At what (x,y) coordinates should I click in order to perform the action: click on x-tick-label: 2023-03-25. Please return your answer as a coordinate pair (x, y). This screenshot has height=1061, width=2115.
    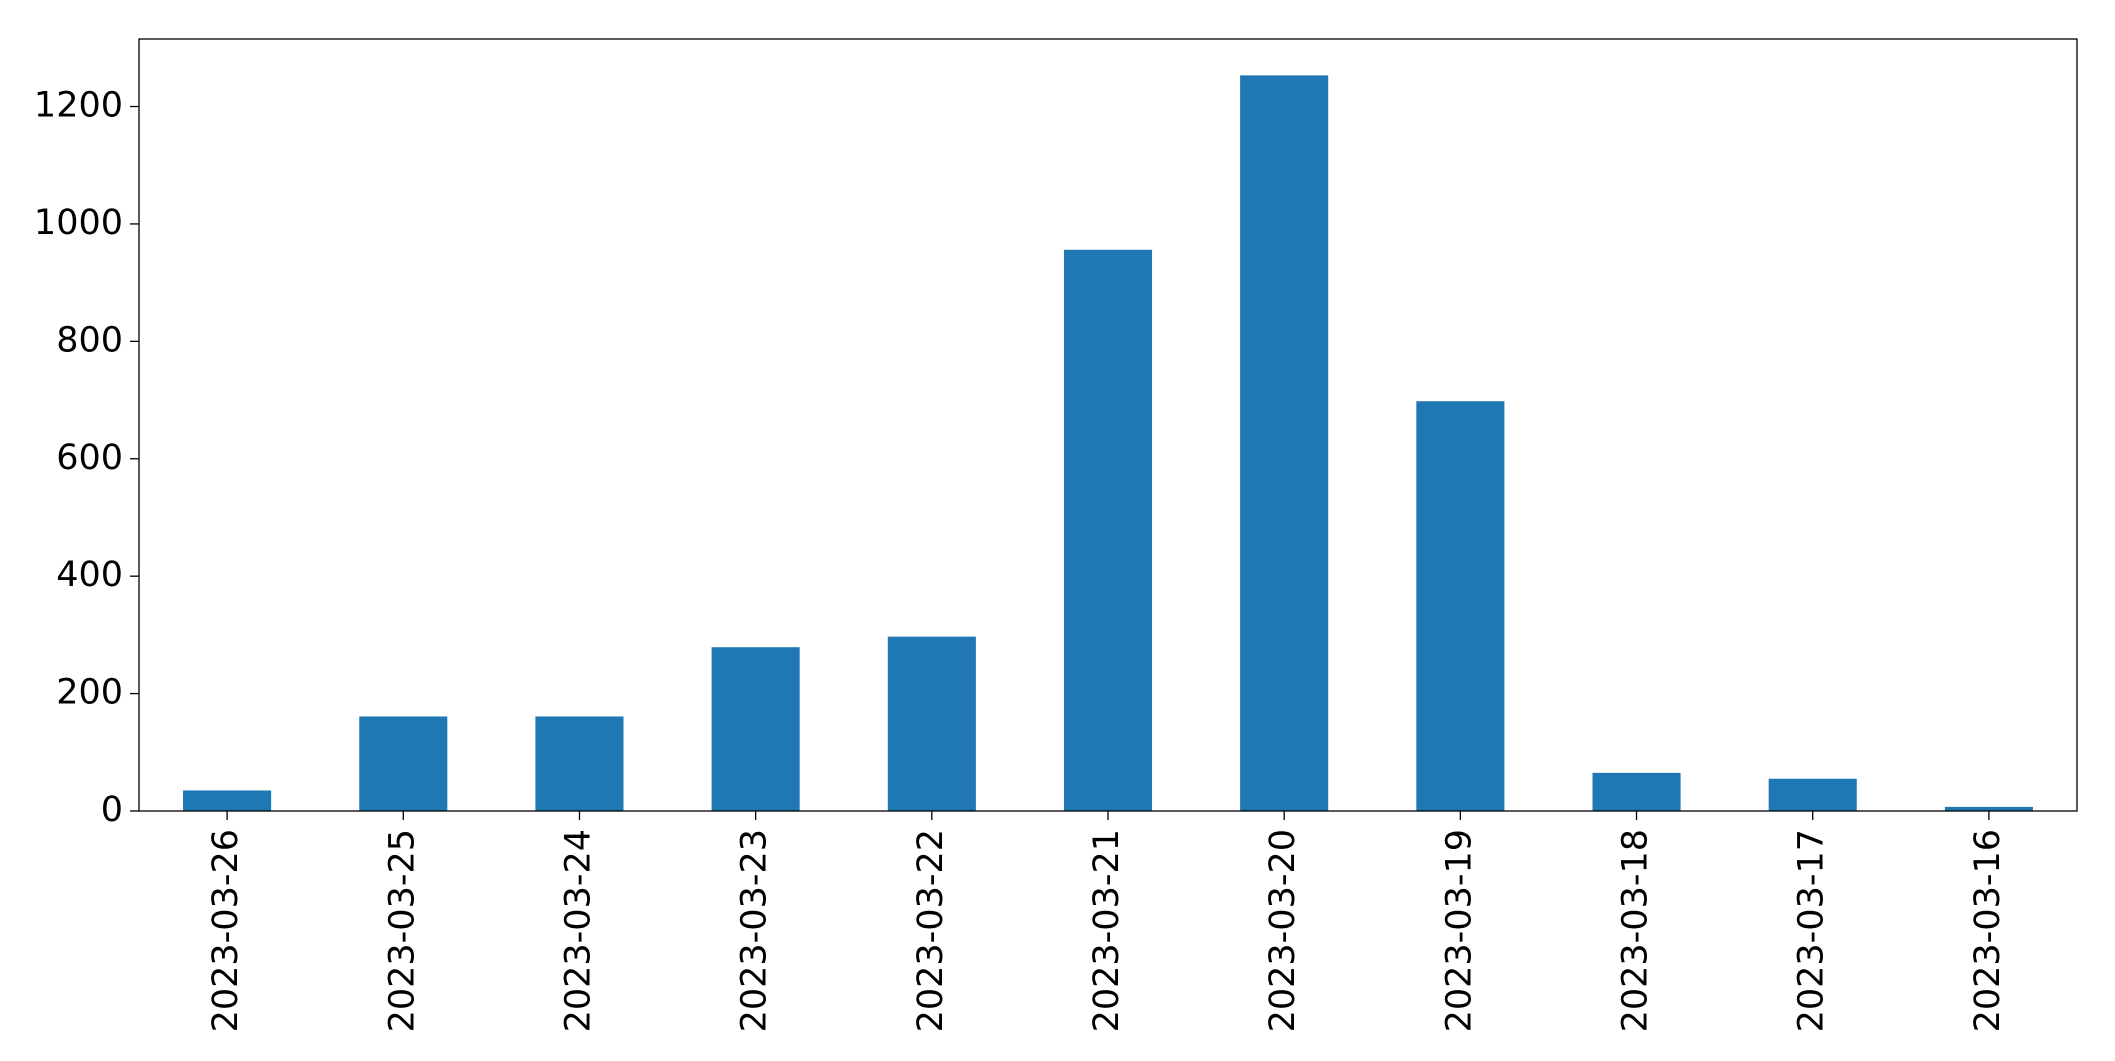
    Looking at the image, I should click on (402, 930).